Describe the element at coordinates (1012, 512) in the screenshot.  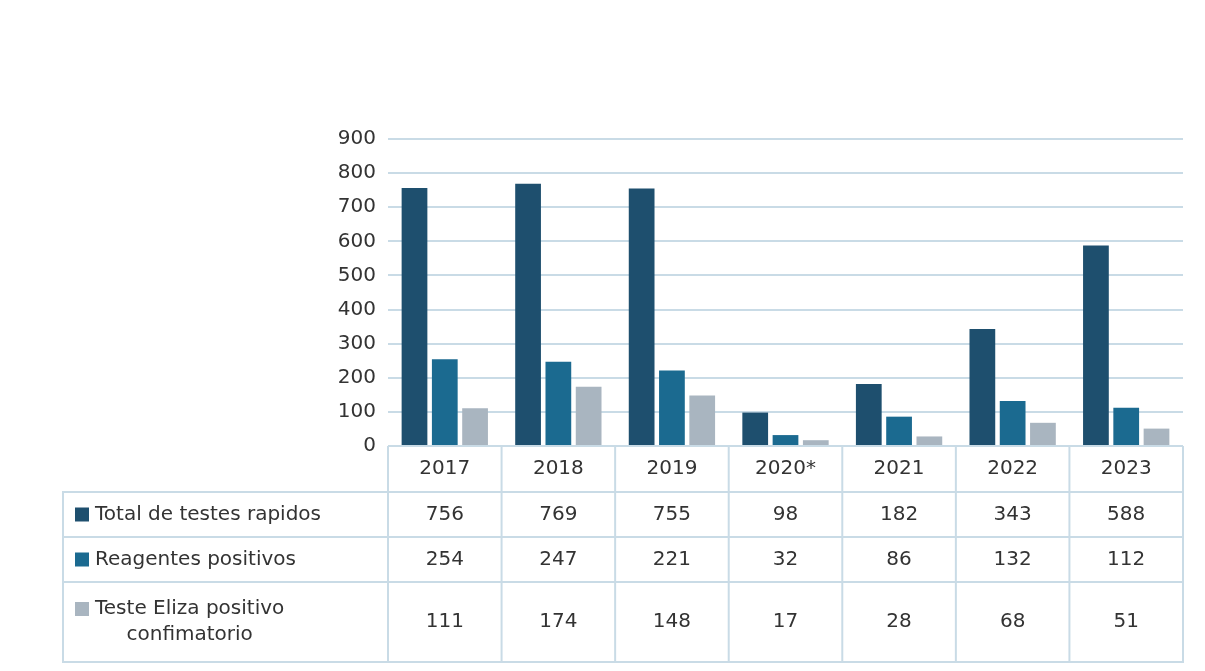
I see `data-label: 343` at that location.